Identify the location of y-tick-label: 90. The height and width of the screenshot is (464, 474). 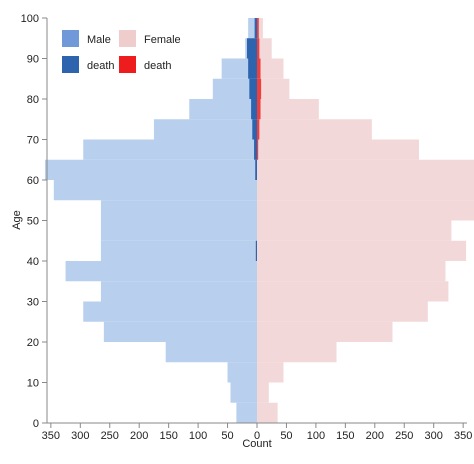
(33, 60).